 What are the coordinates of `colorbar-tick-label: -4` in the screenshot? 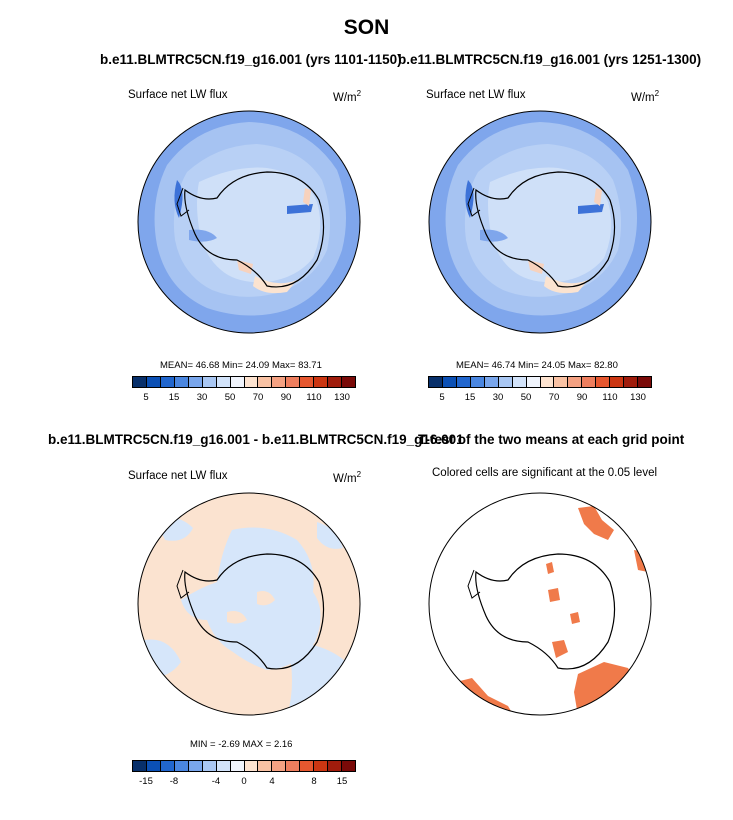 It's located at (216, 781).